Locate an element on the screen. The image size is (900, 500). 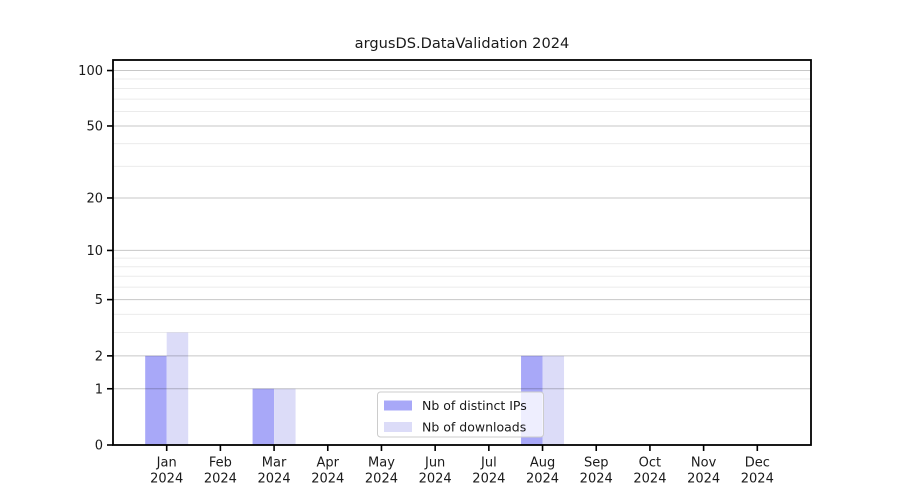
y-tick-label: 10 is located at coordinates (94, 251).